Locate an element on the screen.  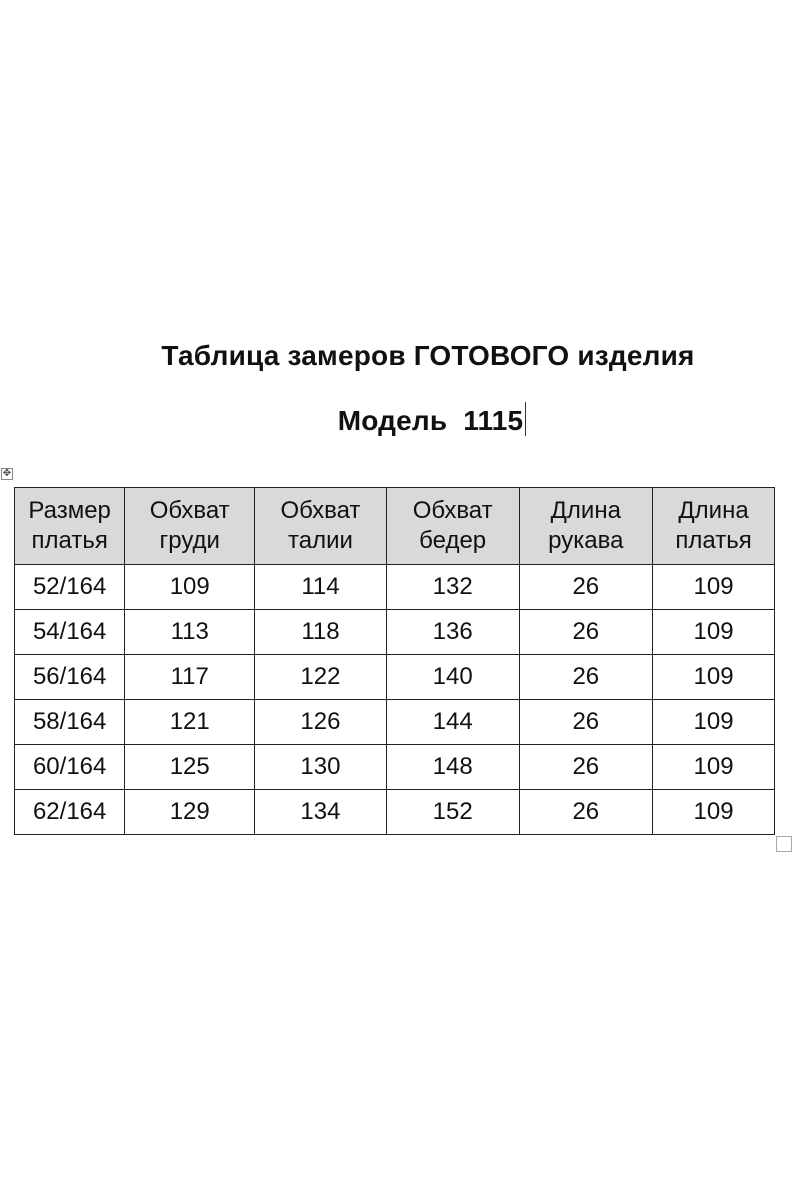
table-row: 62/164 129 134 152 26 109 is located at coordinates (394, 812).